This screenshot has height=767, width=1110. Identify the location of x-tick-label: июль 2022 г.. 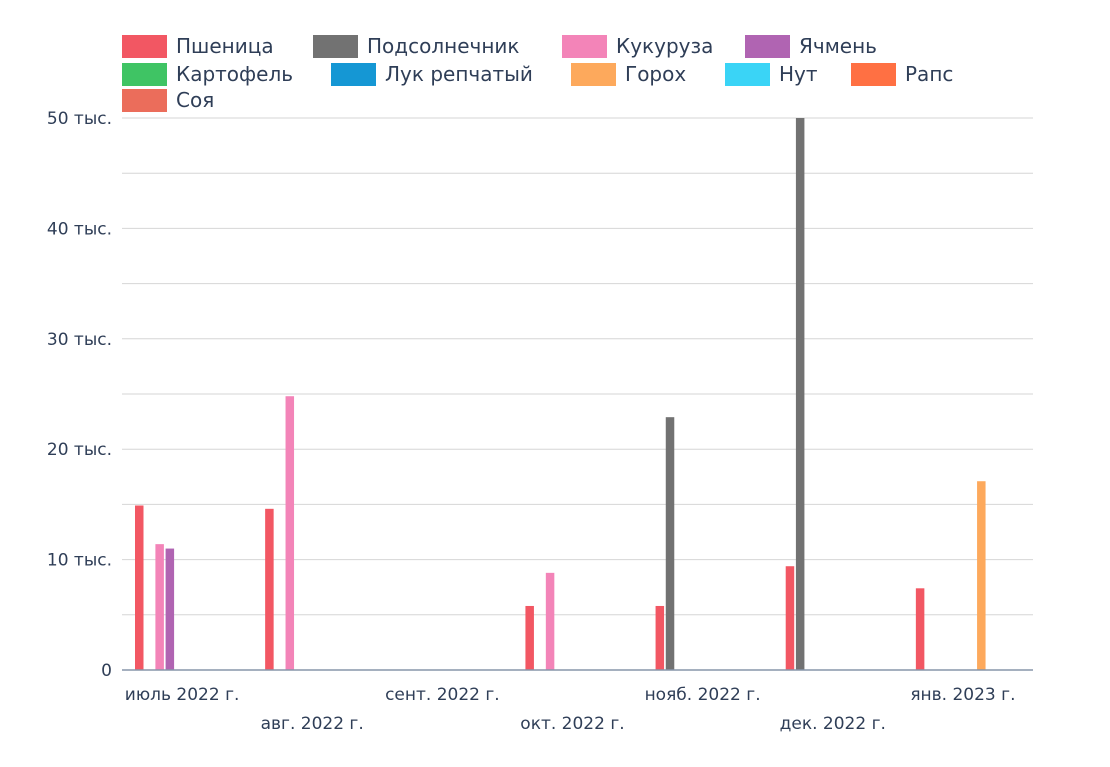
(182, 695).